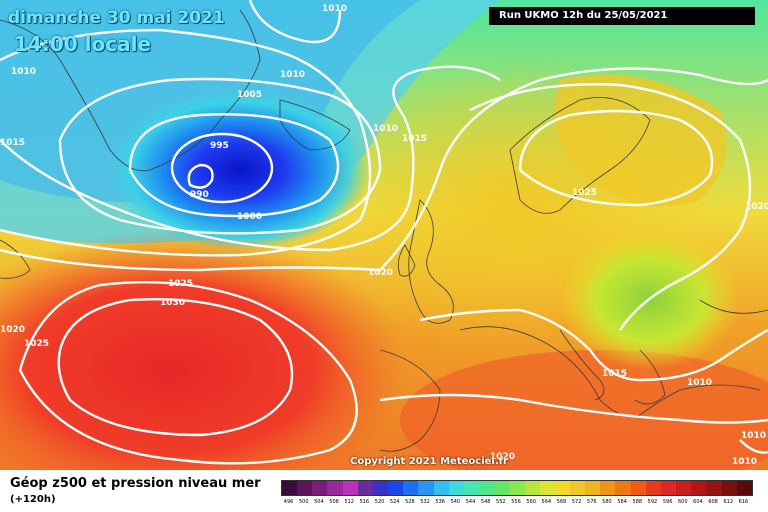  I want to click on scale-label: 520, so click(379, 502).